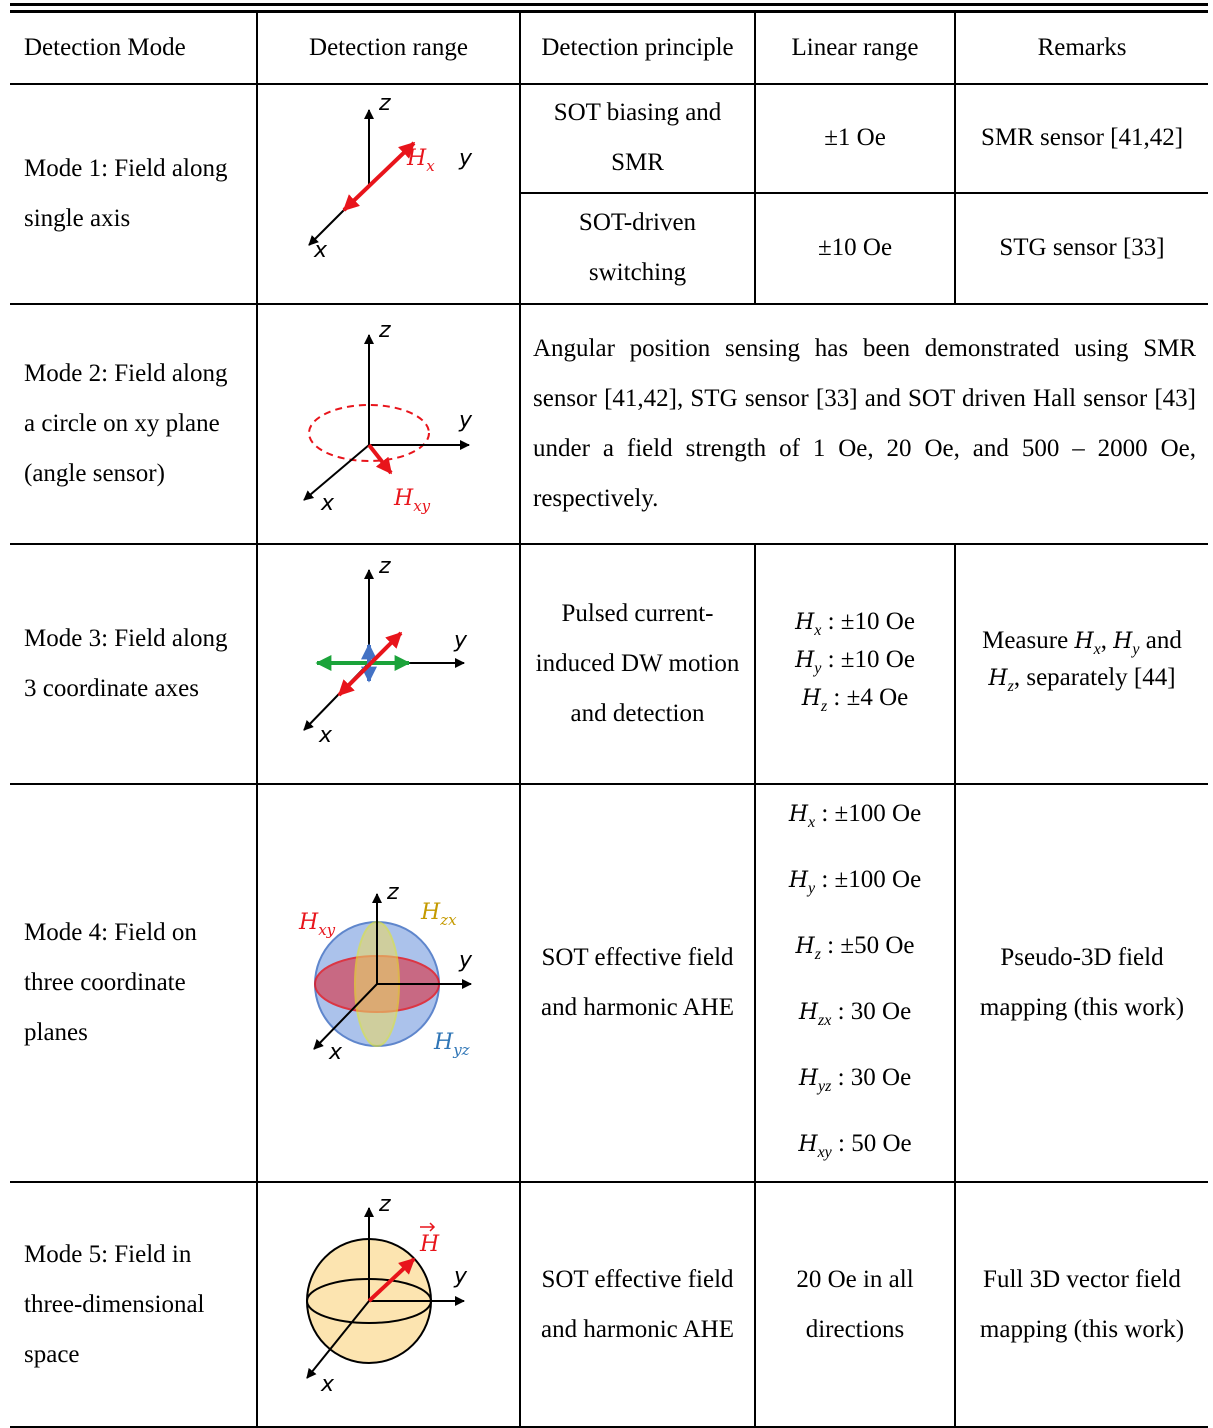  Describe the element at coordinates (1160, 640) in the screenshot. I see `remark-text: and` at that location.